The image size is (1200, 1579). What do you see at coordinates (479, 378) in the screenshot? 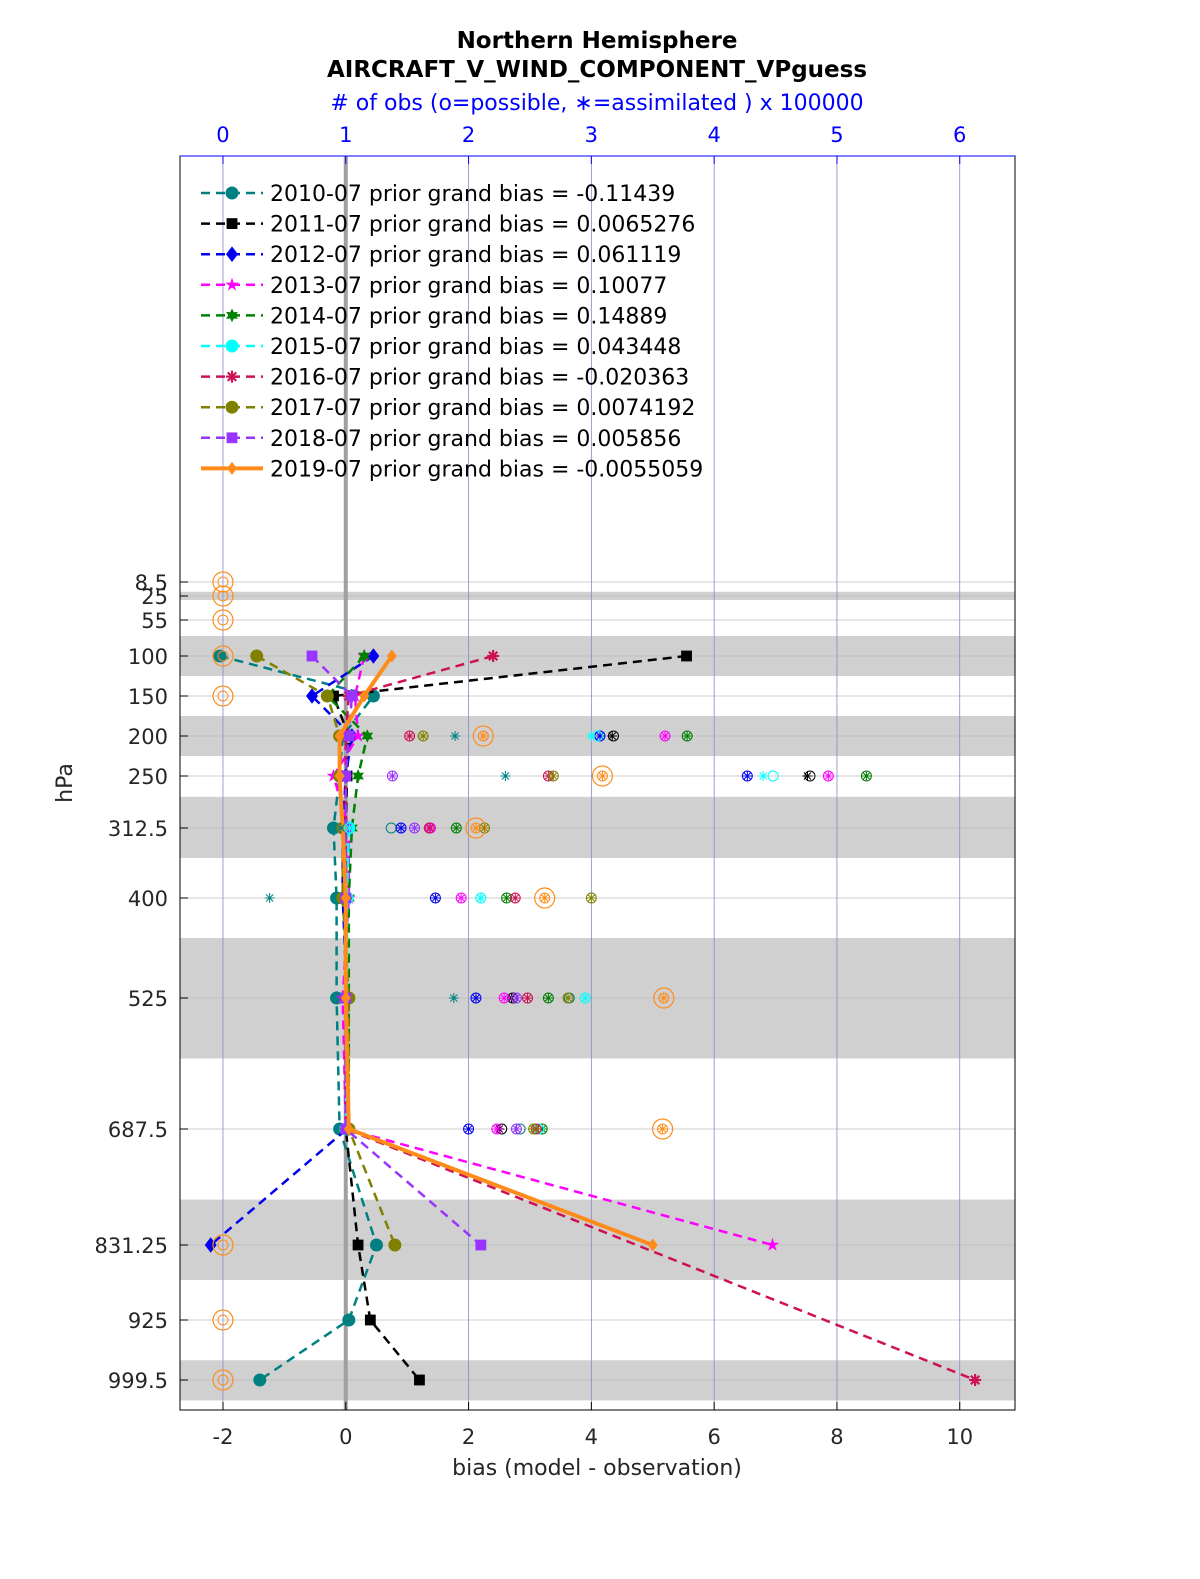
I see `legend-label: 2016-07 prior grand bias = -0.020363` at bounding box center [479, 378].